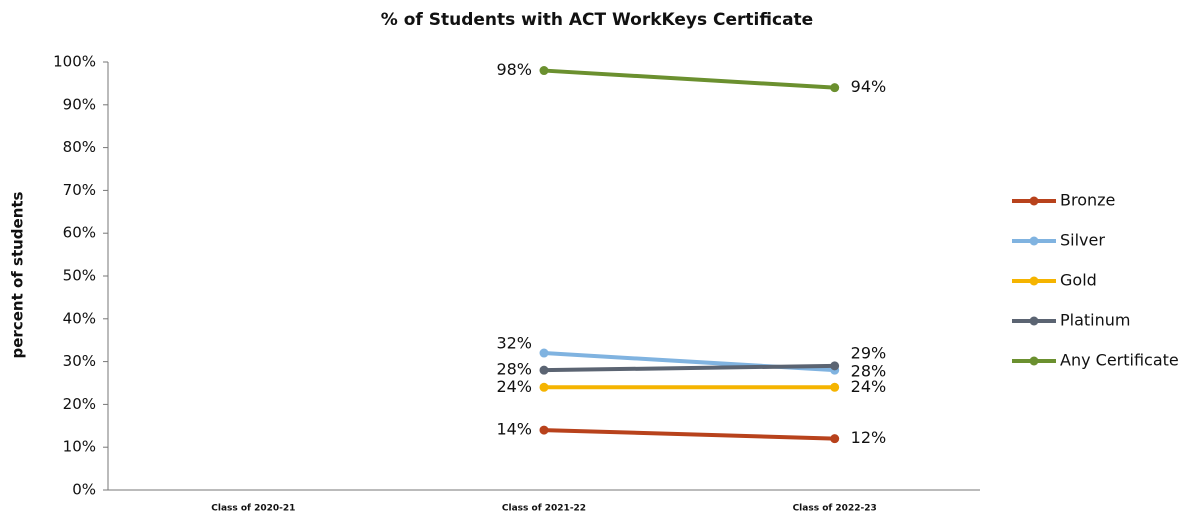 The width and height of the screenshot is (1200, 516). Describe the element at coordinates (79, 190) in the screenshot. I see `y-tick-label: 70%` at that location.